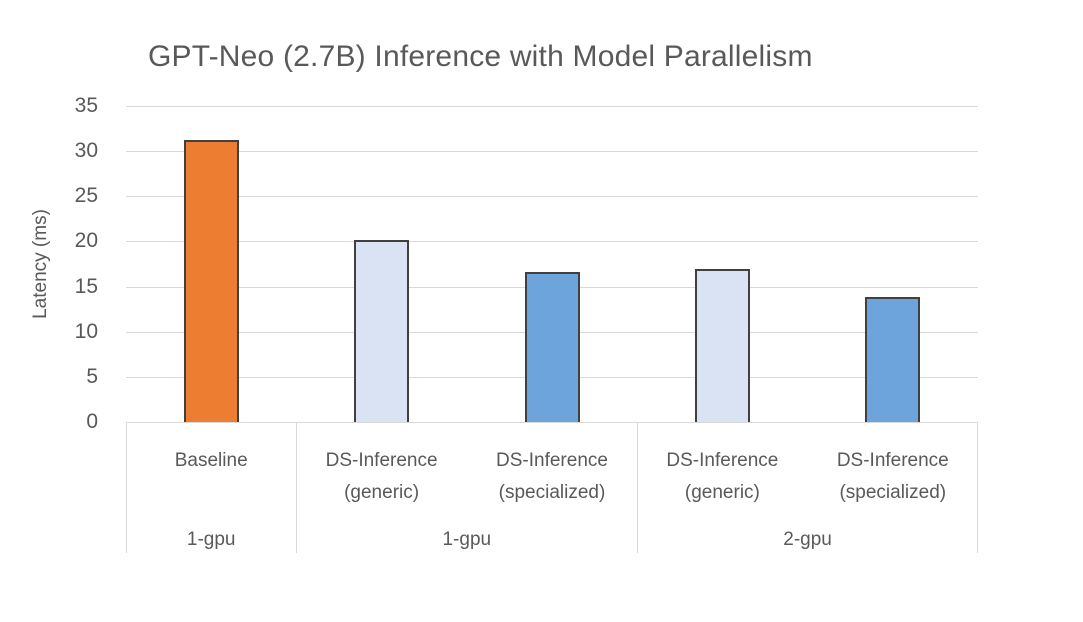 This screenshot has width=1083, height=622. What do you see at coordinates (86, 241) in the screenshot?
I see `y-tick-label-20: 20` at bounding box center [86, 241].